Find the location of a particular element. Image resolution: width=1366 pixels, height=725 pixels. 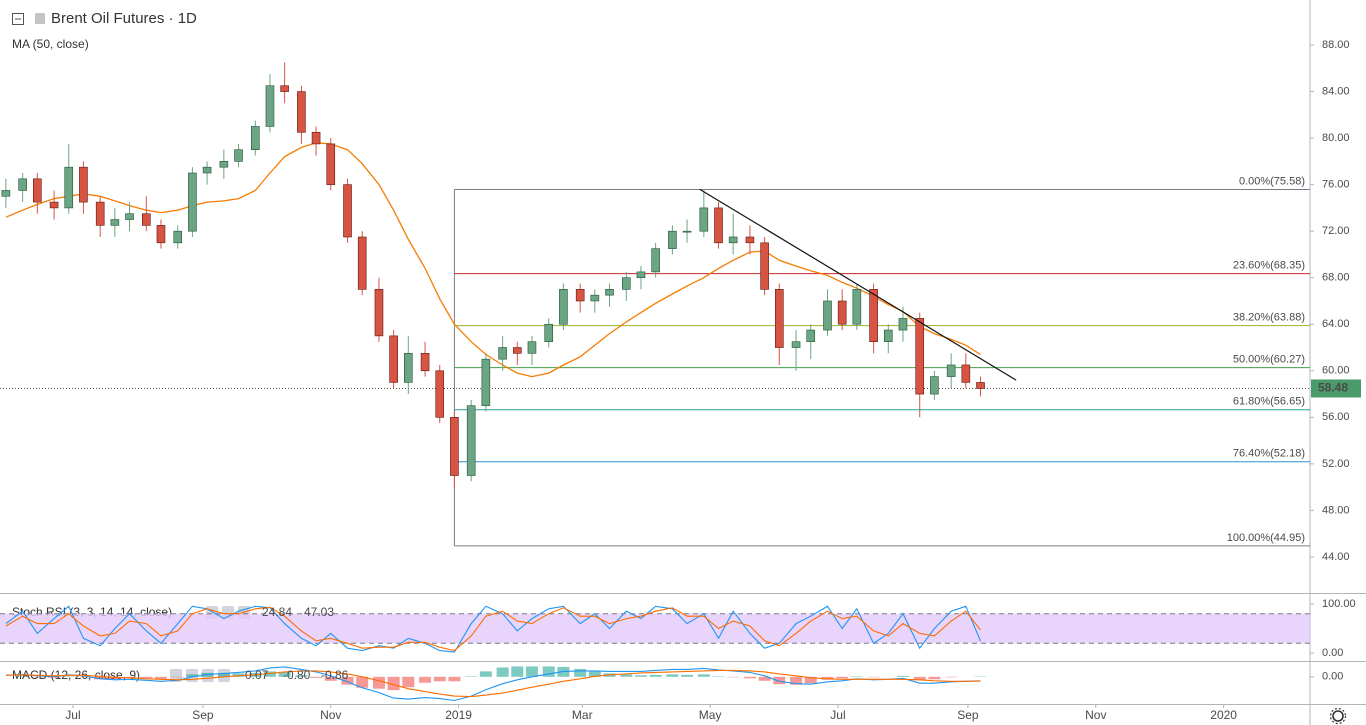

y-tick-label: 76.00 is located at coordinates (1336, 185).